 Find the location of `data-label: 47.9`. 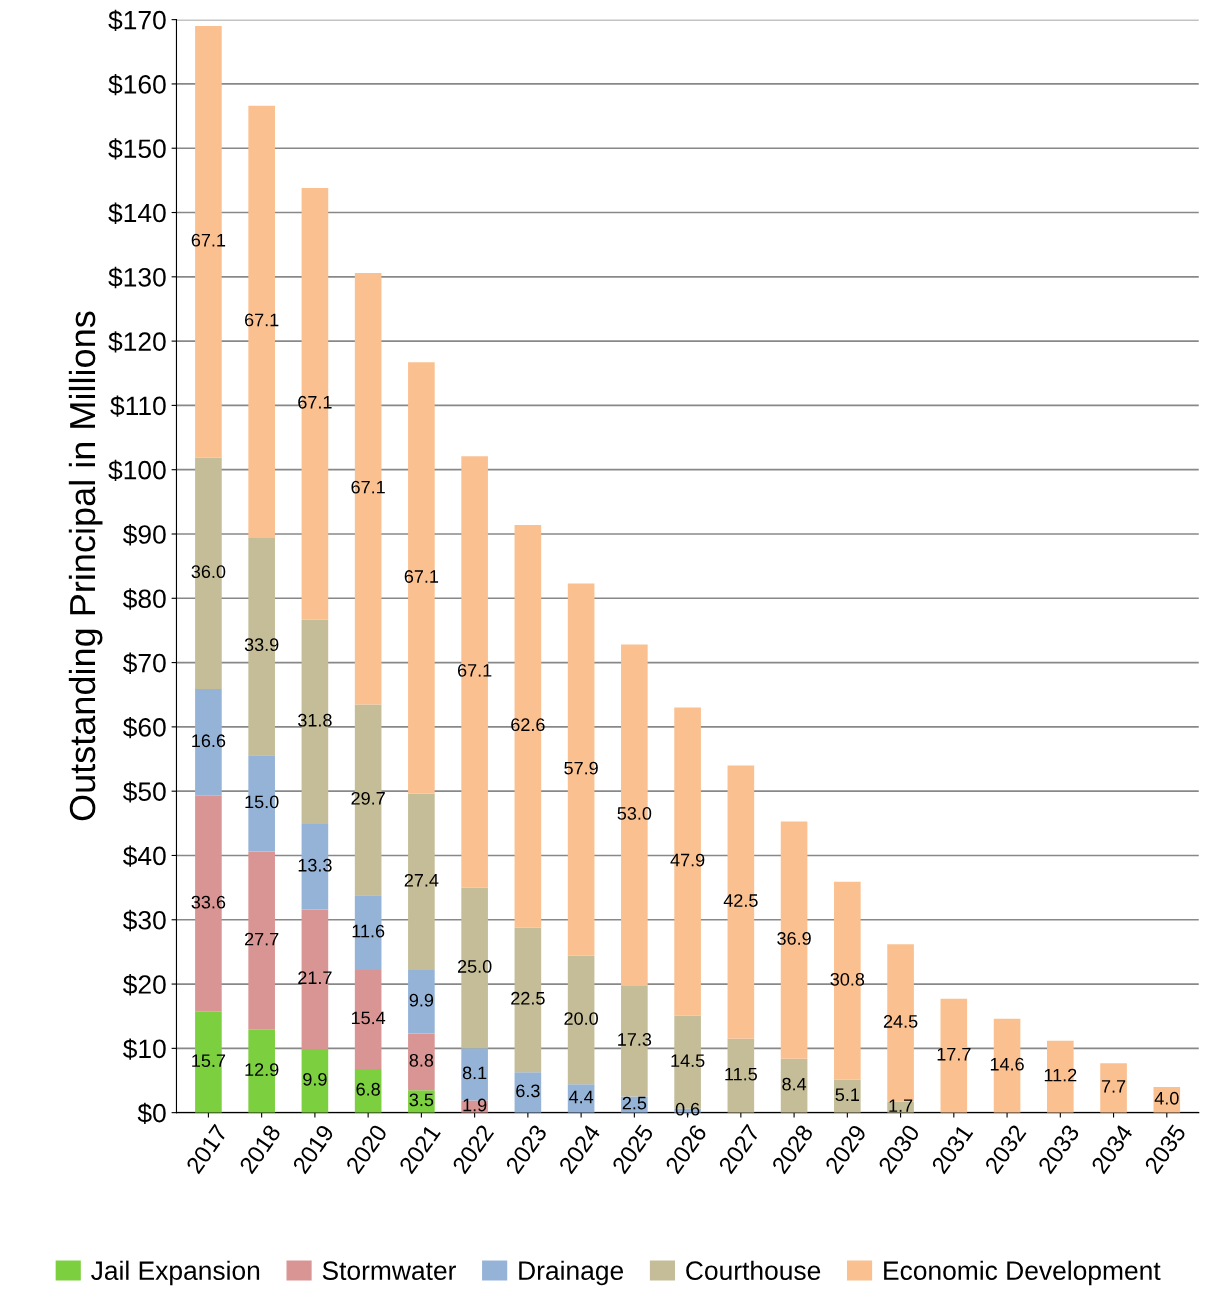

data-label: 47.9 is located at coordinates (687, 860).